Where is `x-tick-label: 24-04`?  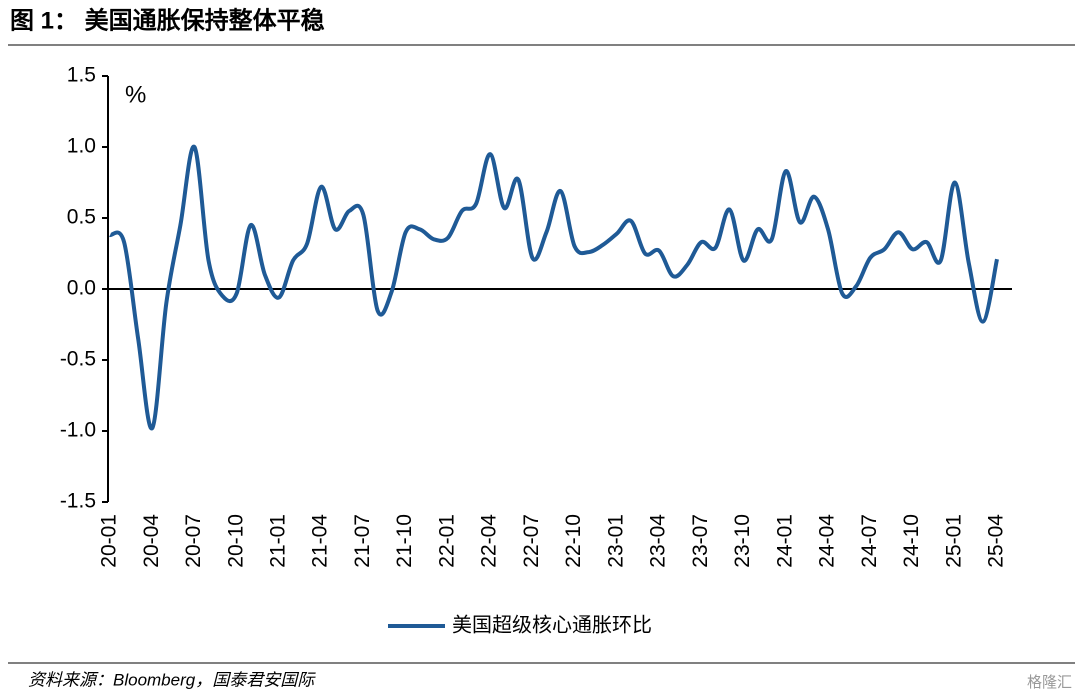 x-tick-label: 24-04 is located at coordinates (827, 541).